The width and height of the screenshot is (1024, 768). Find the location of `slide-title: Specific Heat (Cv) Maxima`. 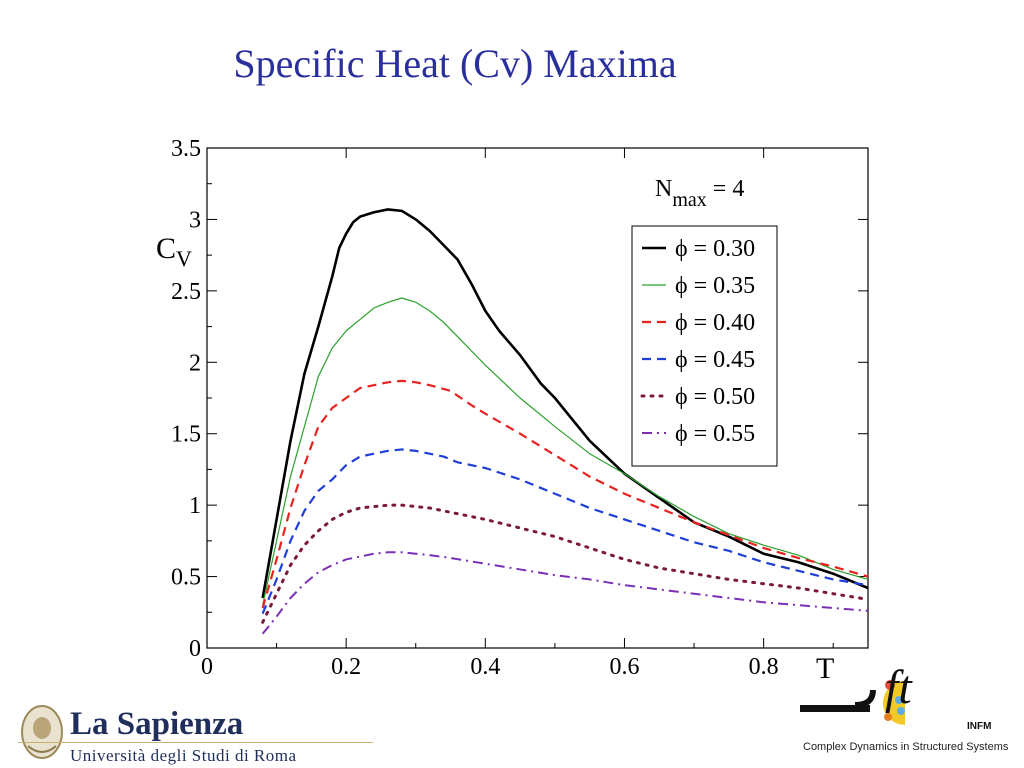

slide-title: Specific Heat (Cv) Maxima is located at coordinates (455, 63).